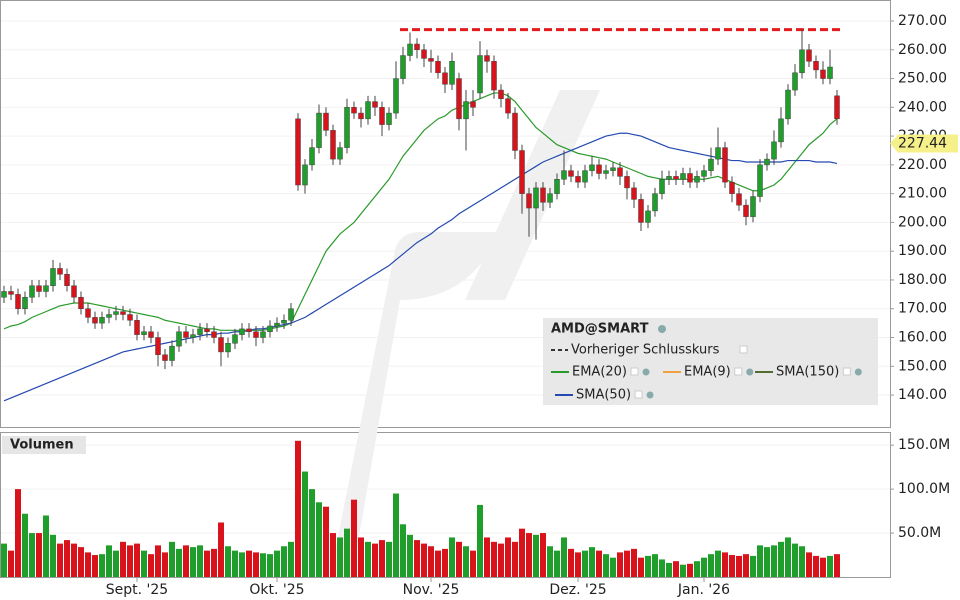 The image size is (960, 600). Describe the element at coordinates (922, 366) in the screenshot. I see `y-tick-label: 150.00` at that location.